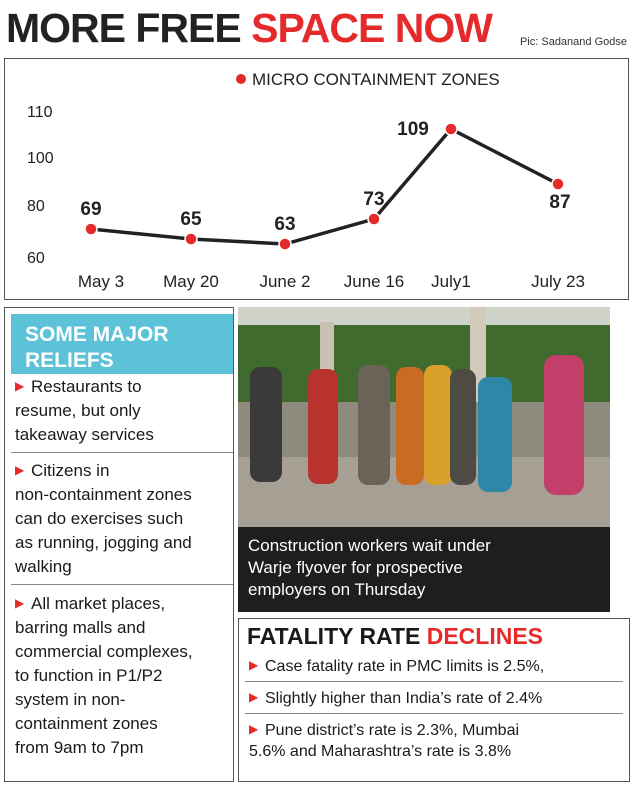 This screenshot has width=635, height=787. I want to click on caption-line: employers on Thursday, so click(337, 589).